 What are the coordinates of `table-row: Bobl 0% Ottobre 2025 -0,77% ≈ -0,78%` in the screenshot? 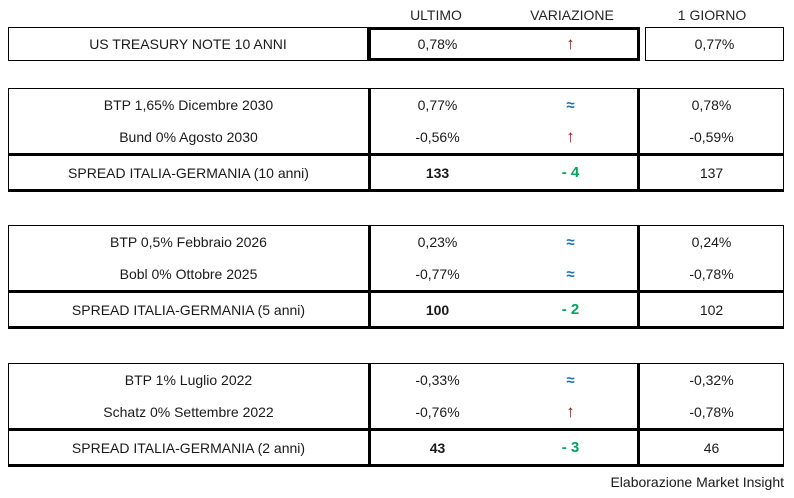 It's located at (396, 274).